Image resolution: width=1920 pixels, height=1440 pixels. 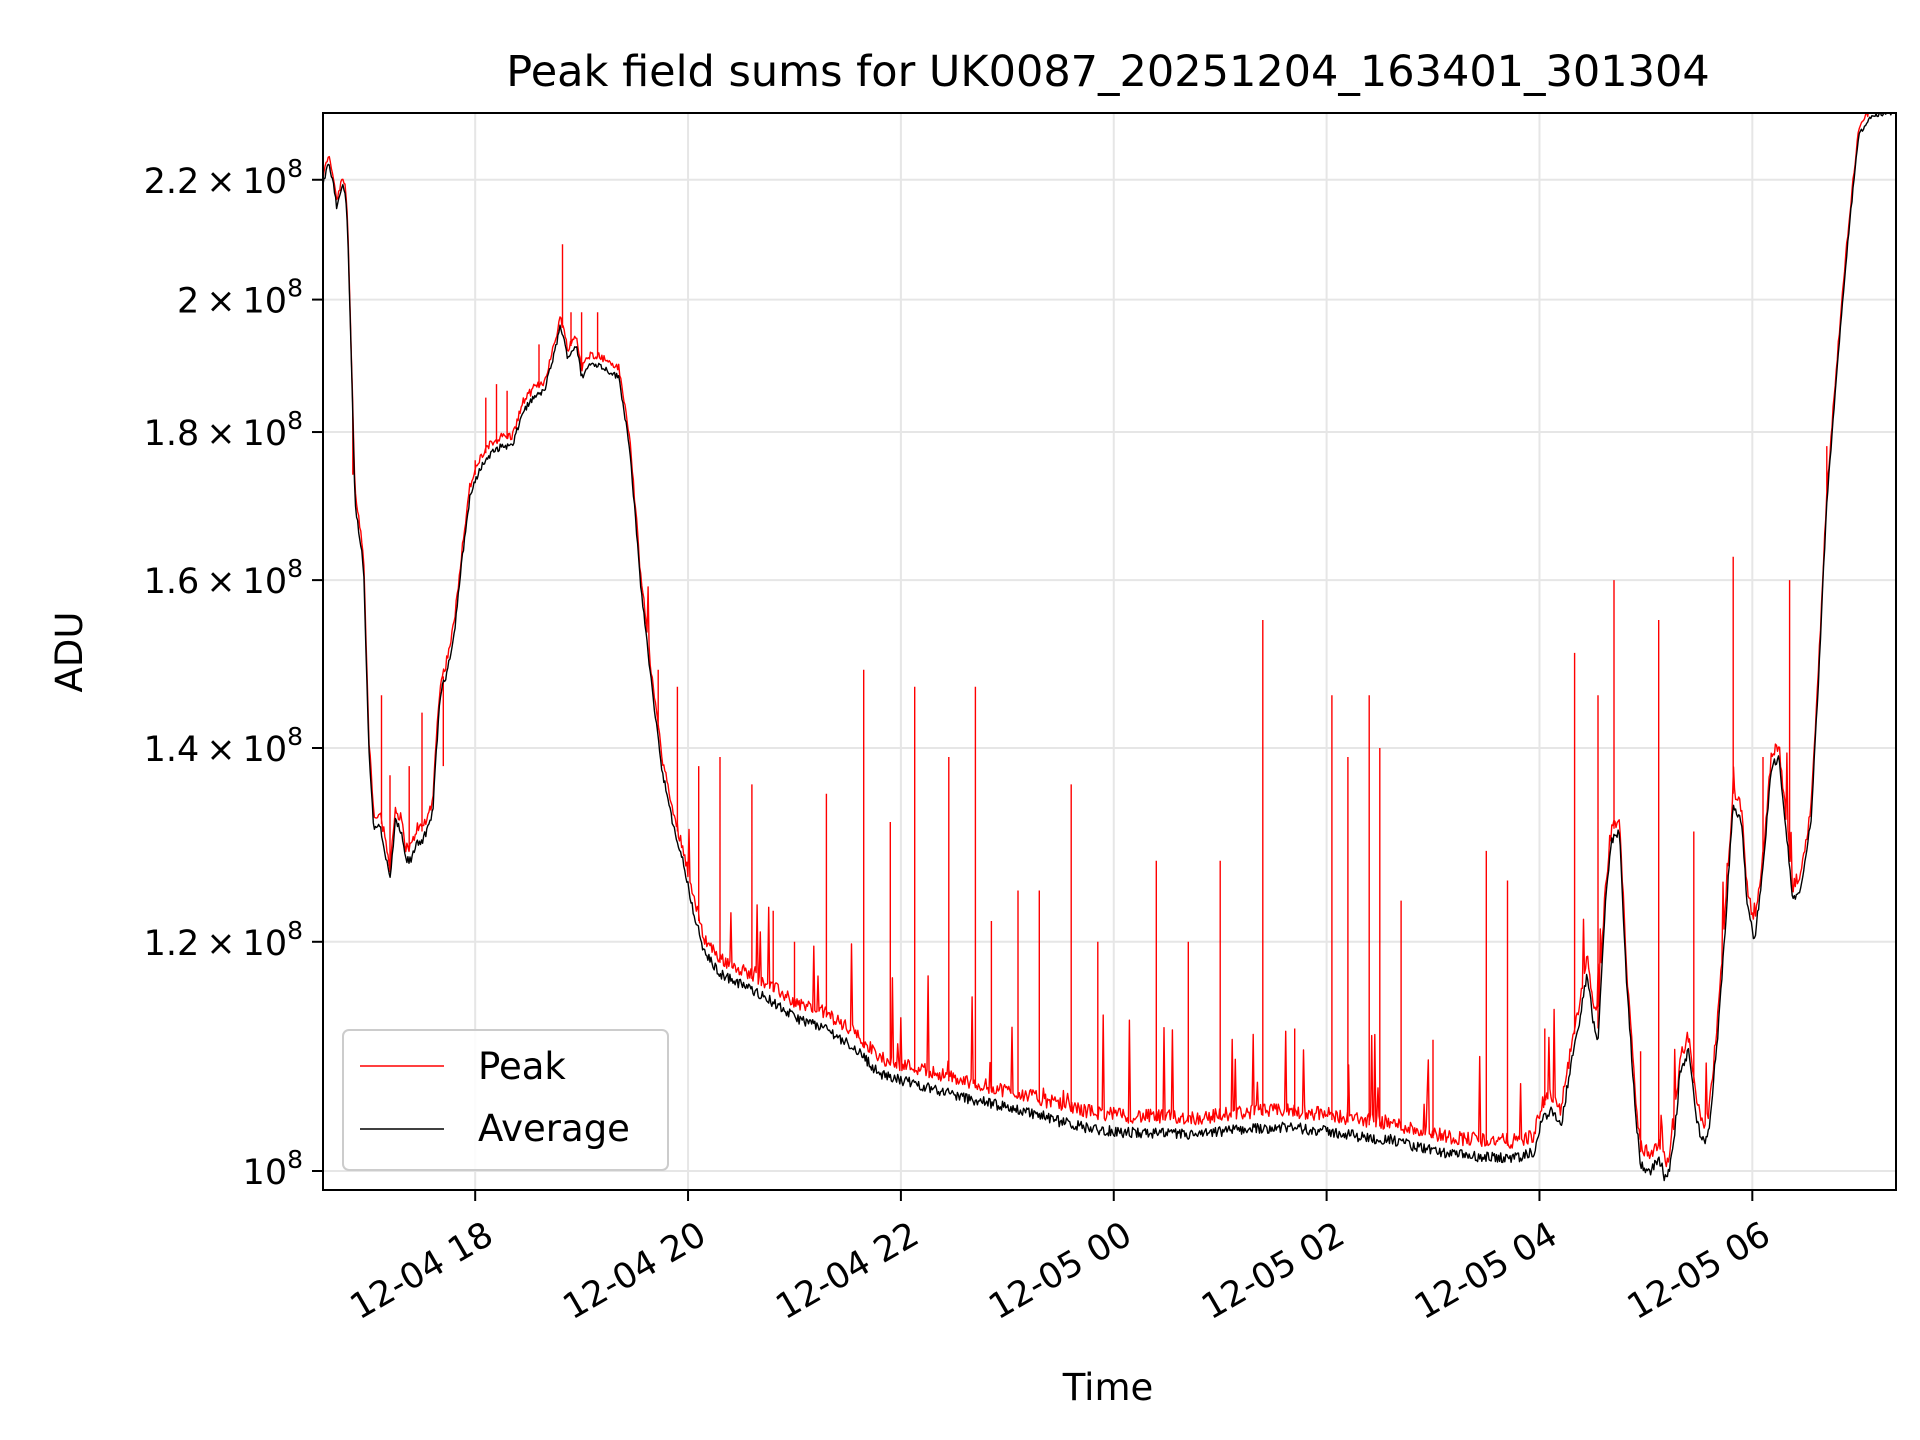 I want to click on y-tick-label: 1.4 × 10⁸, so click(x=223, y=746).